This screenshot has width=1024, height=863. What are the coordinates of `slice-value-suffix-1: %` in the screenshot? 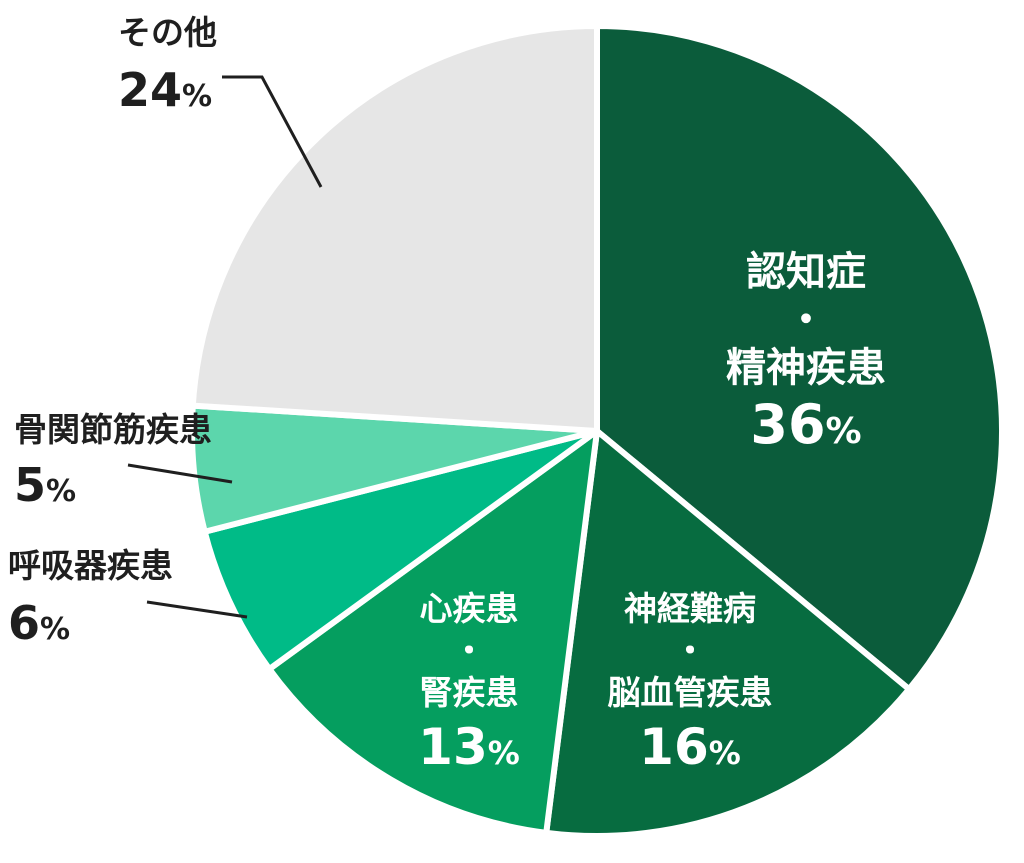 It's located at (725, 753).